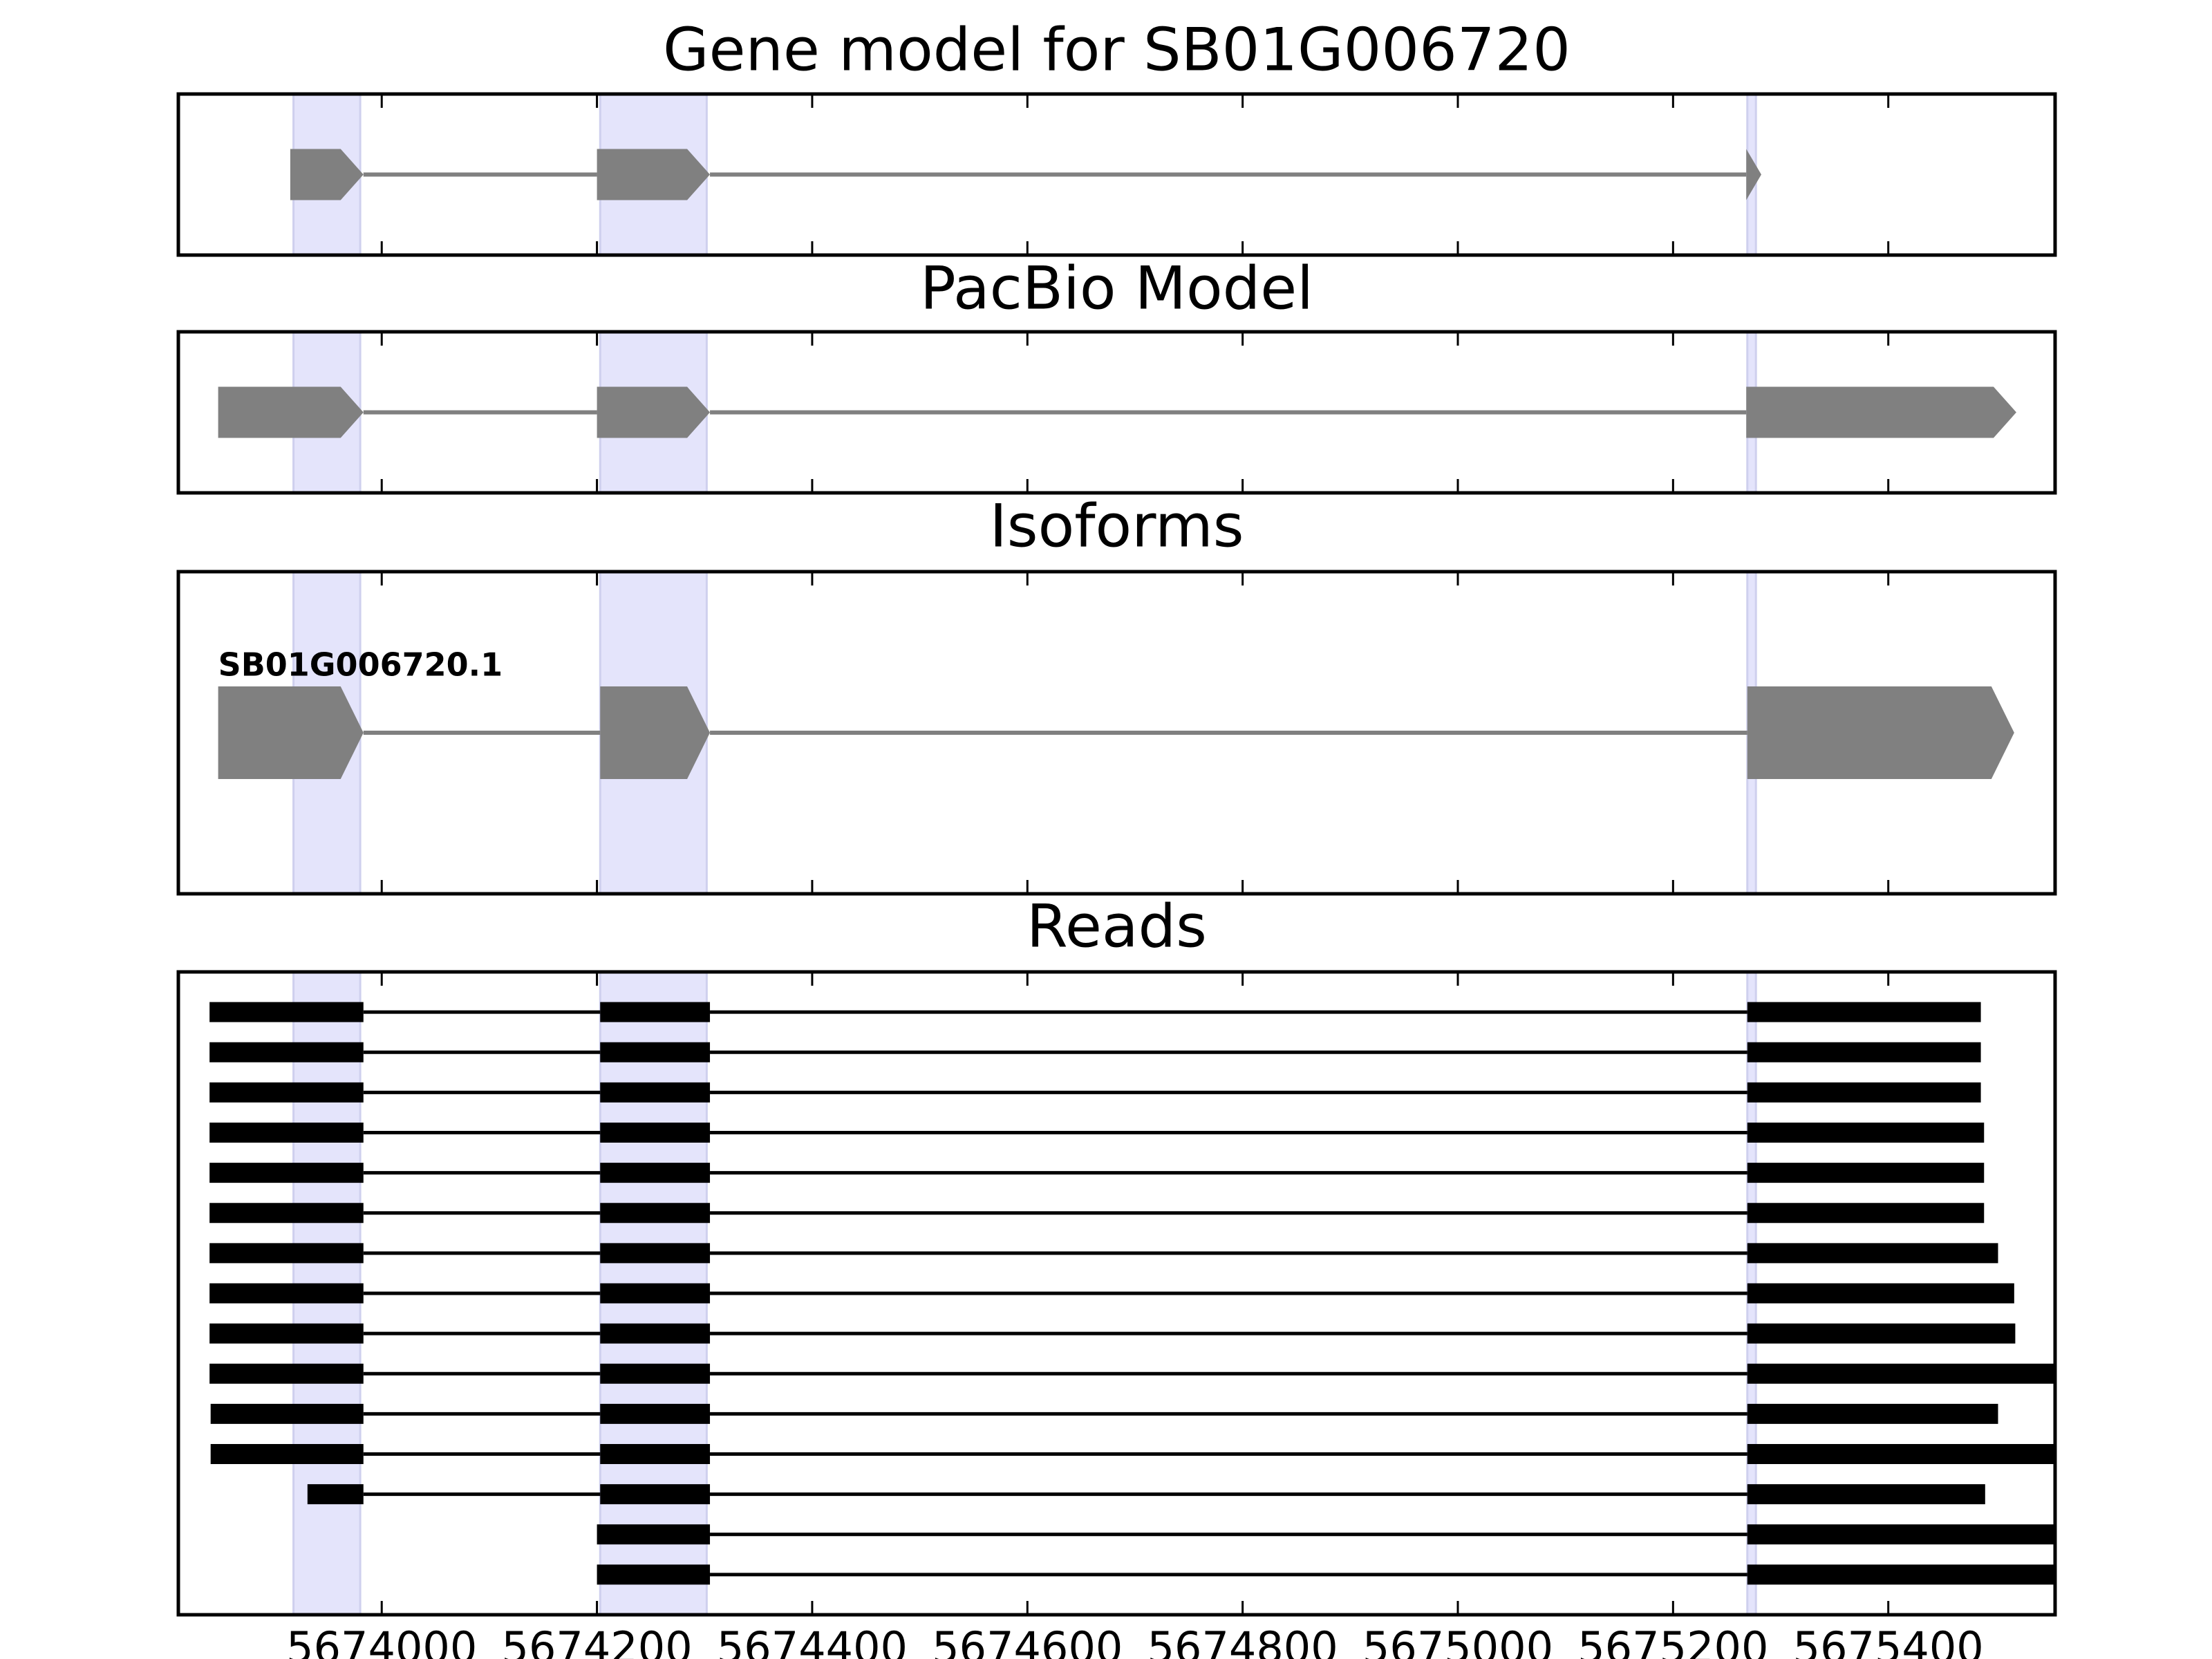 The height and width of the screenshot is (1659, 2212). What do you see at coordinates (1117, 526) in the screenshot?
I see `panel-title: Isoforms` at bounding box center [1117, 526].